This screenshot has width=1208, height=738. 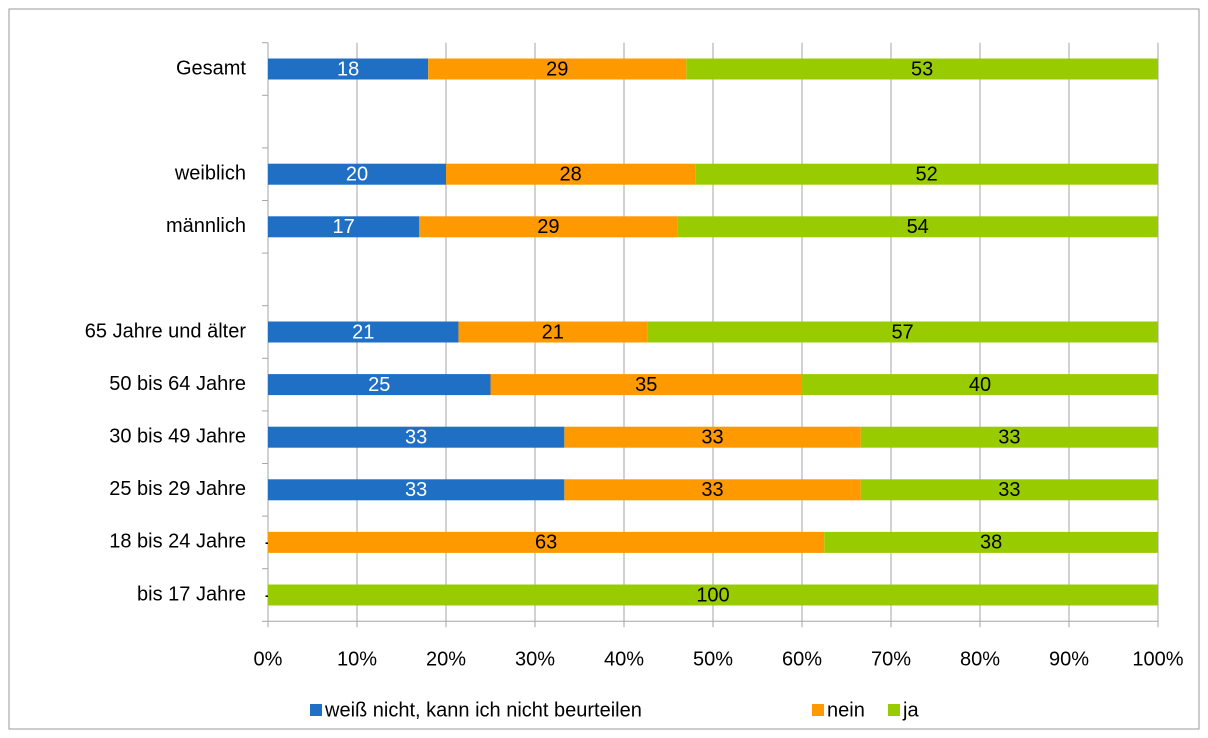 I want to click on x-tick-label: 80%, so click(x=980, y=659).